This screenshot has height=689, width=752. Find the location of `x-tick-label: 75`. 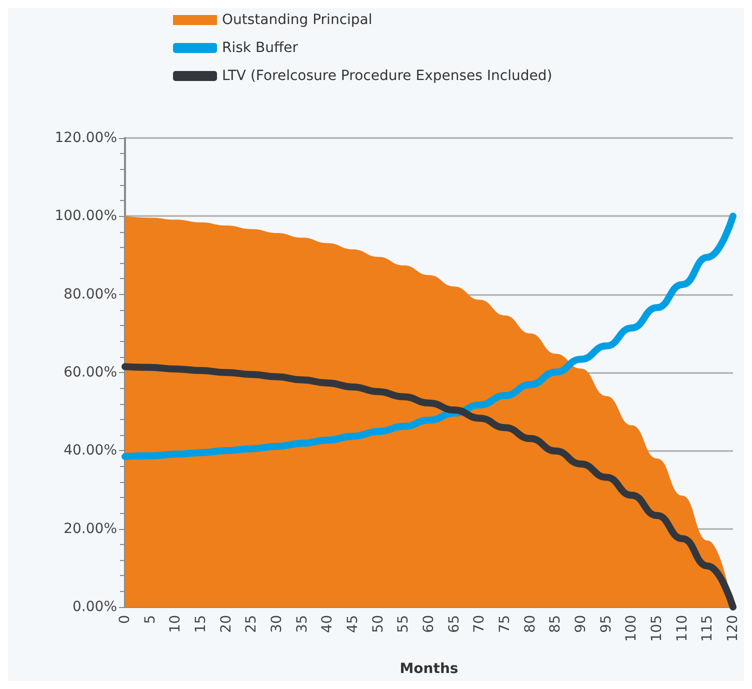

x-tick-label: 75 is located at coordinates (505, 624).